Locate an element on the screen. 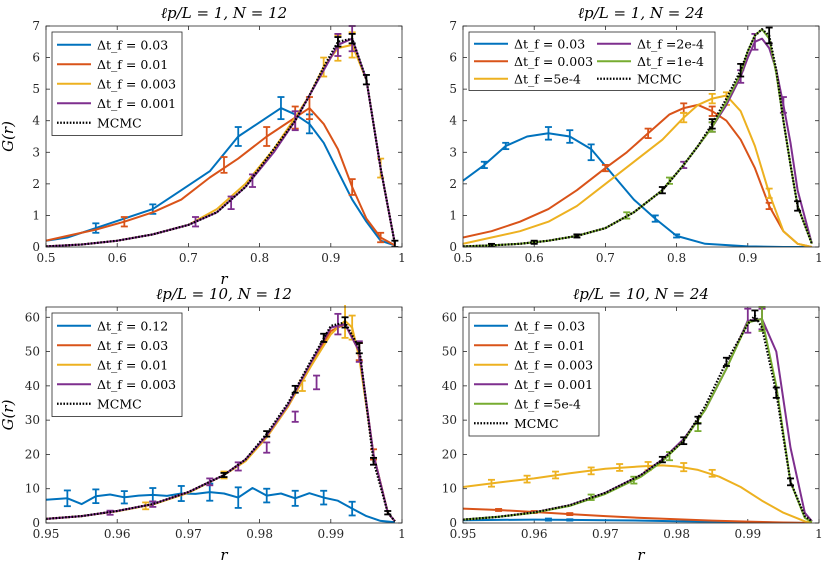 The height and width of the screenshot is (575, 830). y-tick-label: 10 is located at coordinates (449, 489).